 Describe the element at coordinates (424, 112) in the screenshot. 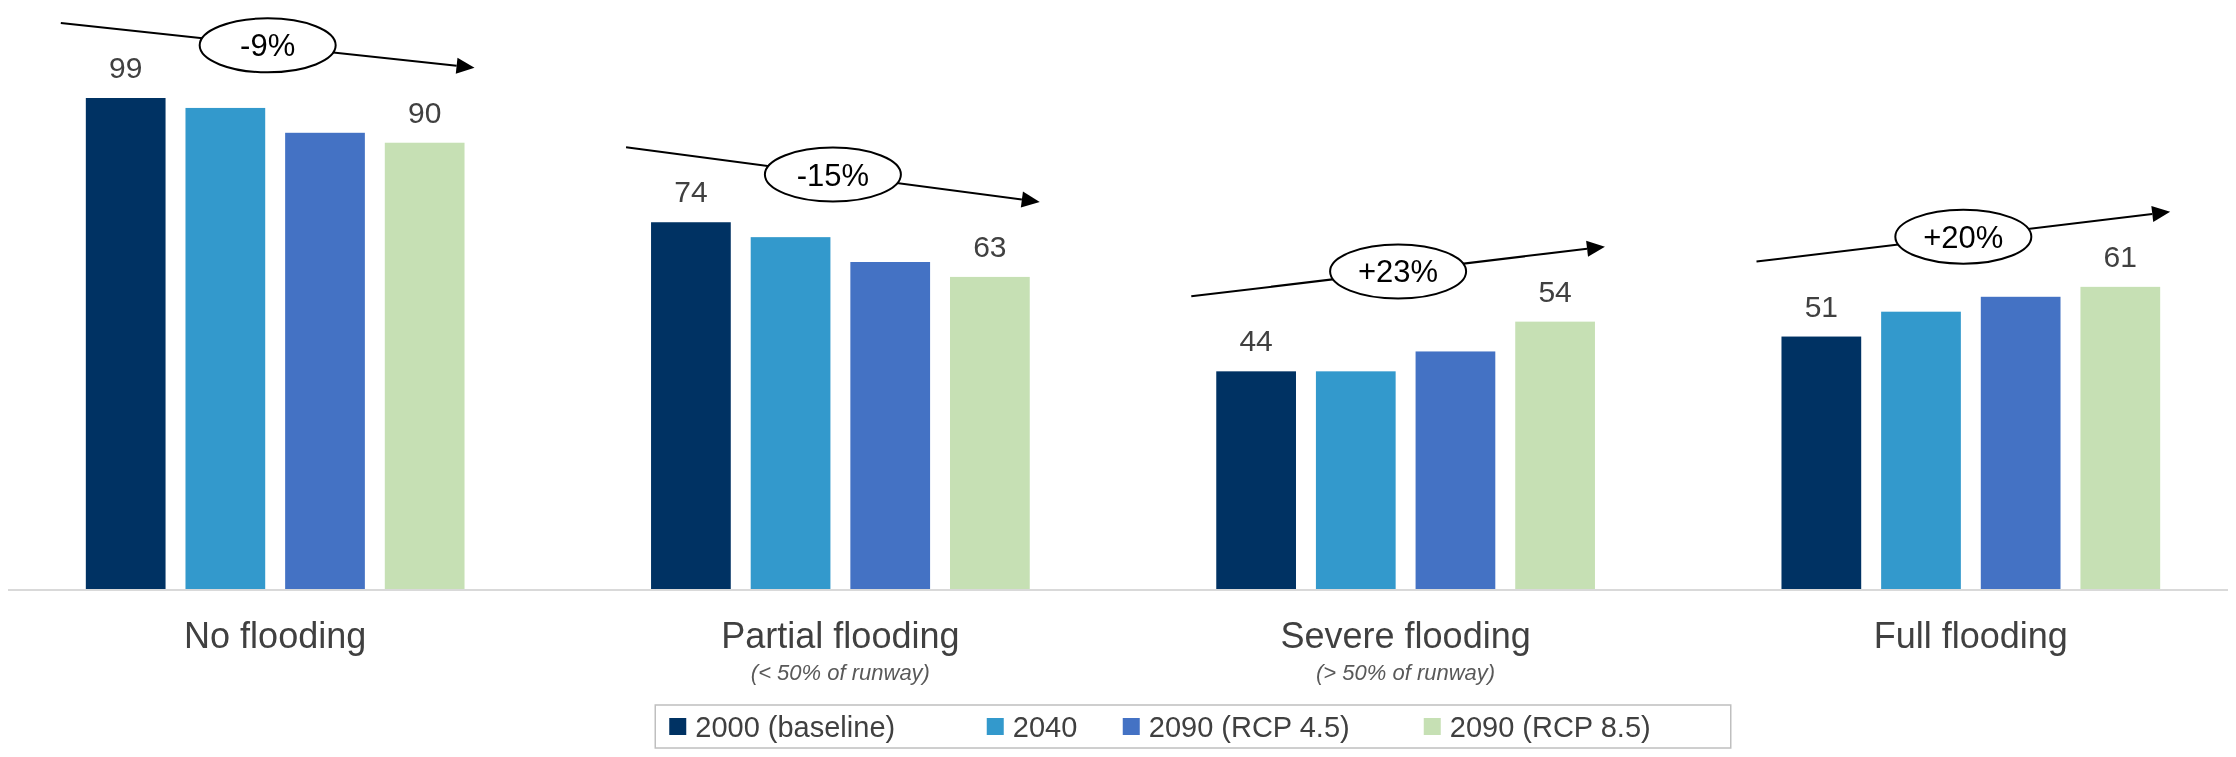

I see `data-label: 90` at that location.